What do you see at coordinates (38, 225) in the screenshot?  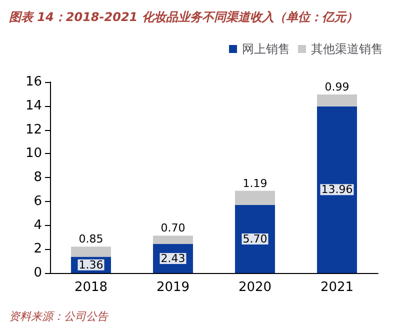 I see `y-tick-label: 4` at bounding box center [38, 225].